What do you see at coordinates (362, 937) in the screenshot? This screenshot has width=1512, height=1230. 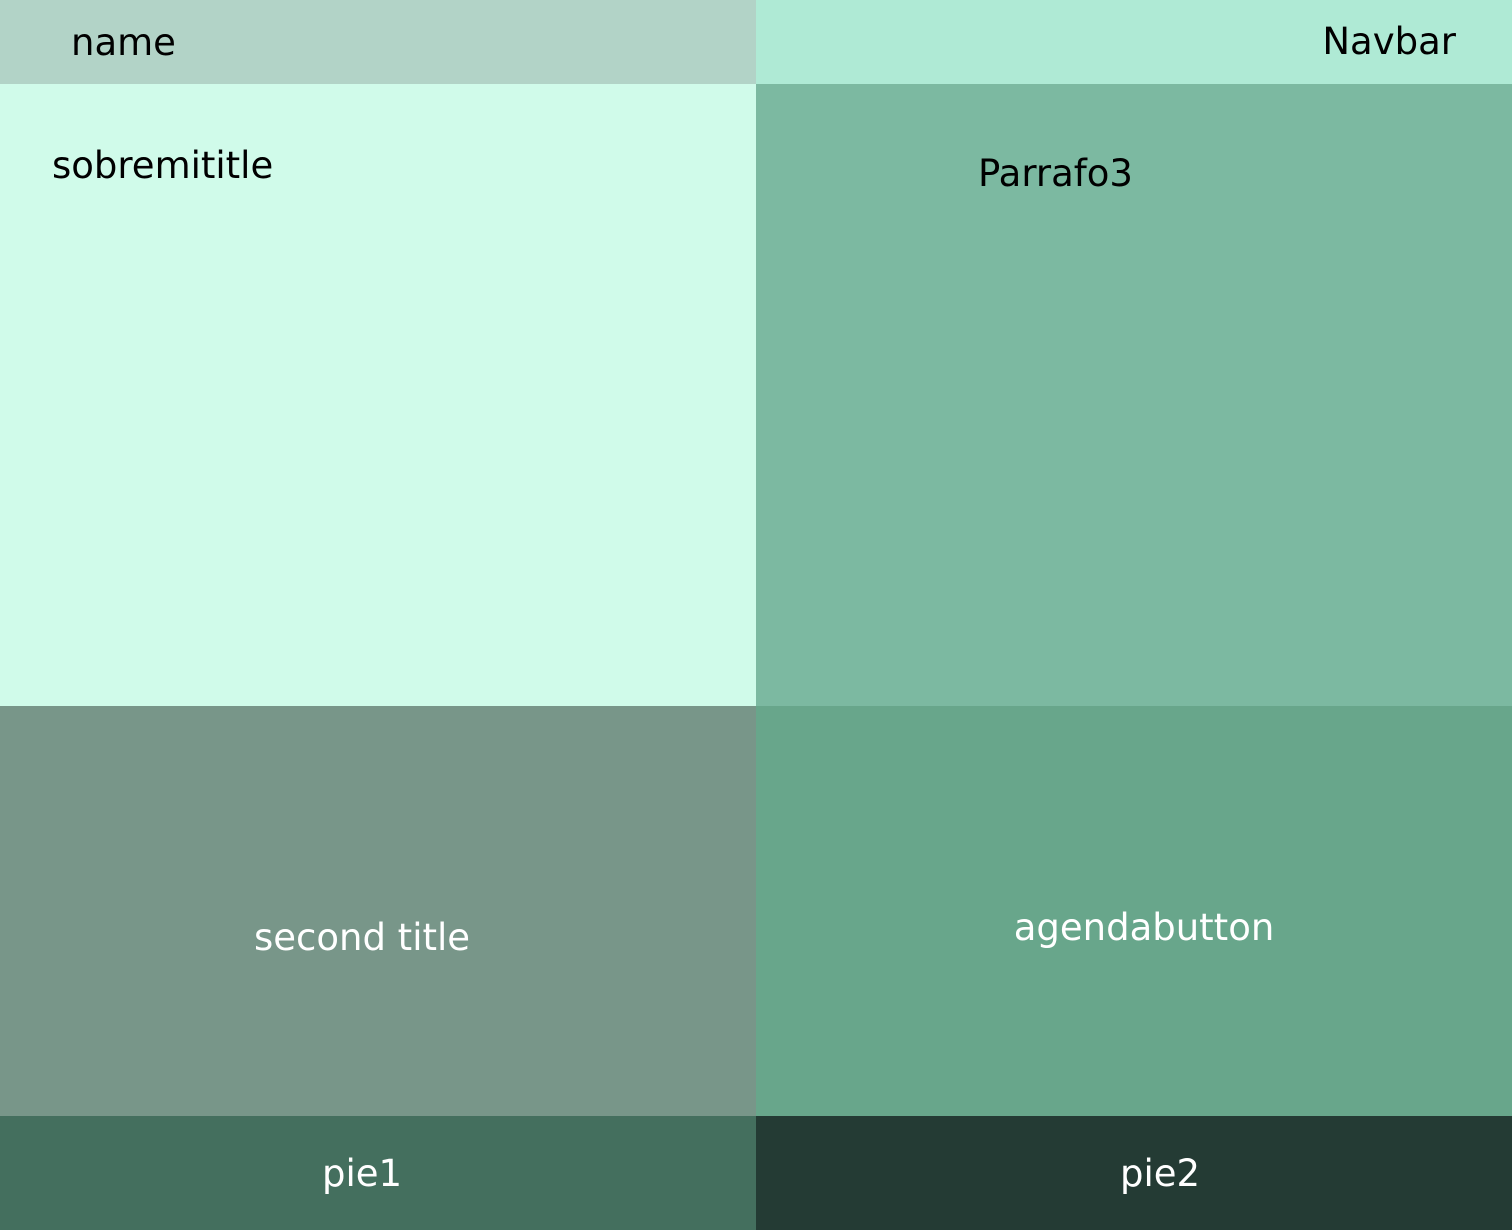 I see `second-title-label: second title` at bounding box center [362, 937].